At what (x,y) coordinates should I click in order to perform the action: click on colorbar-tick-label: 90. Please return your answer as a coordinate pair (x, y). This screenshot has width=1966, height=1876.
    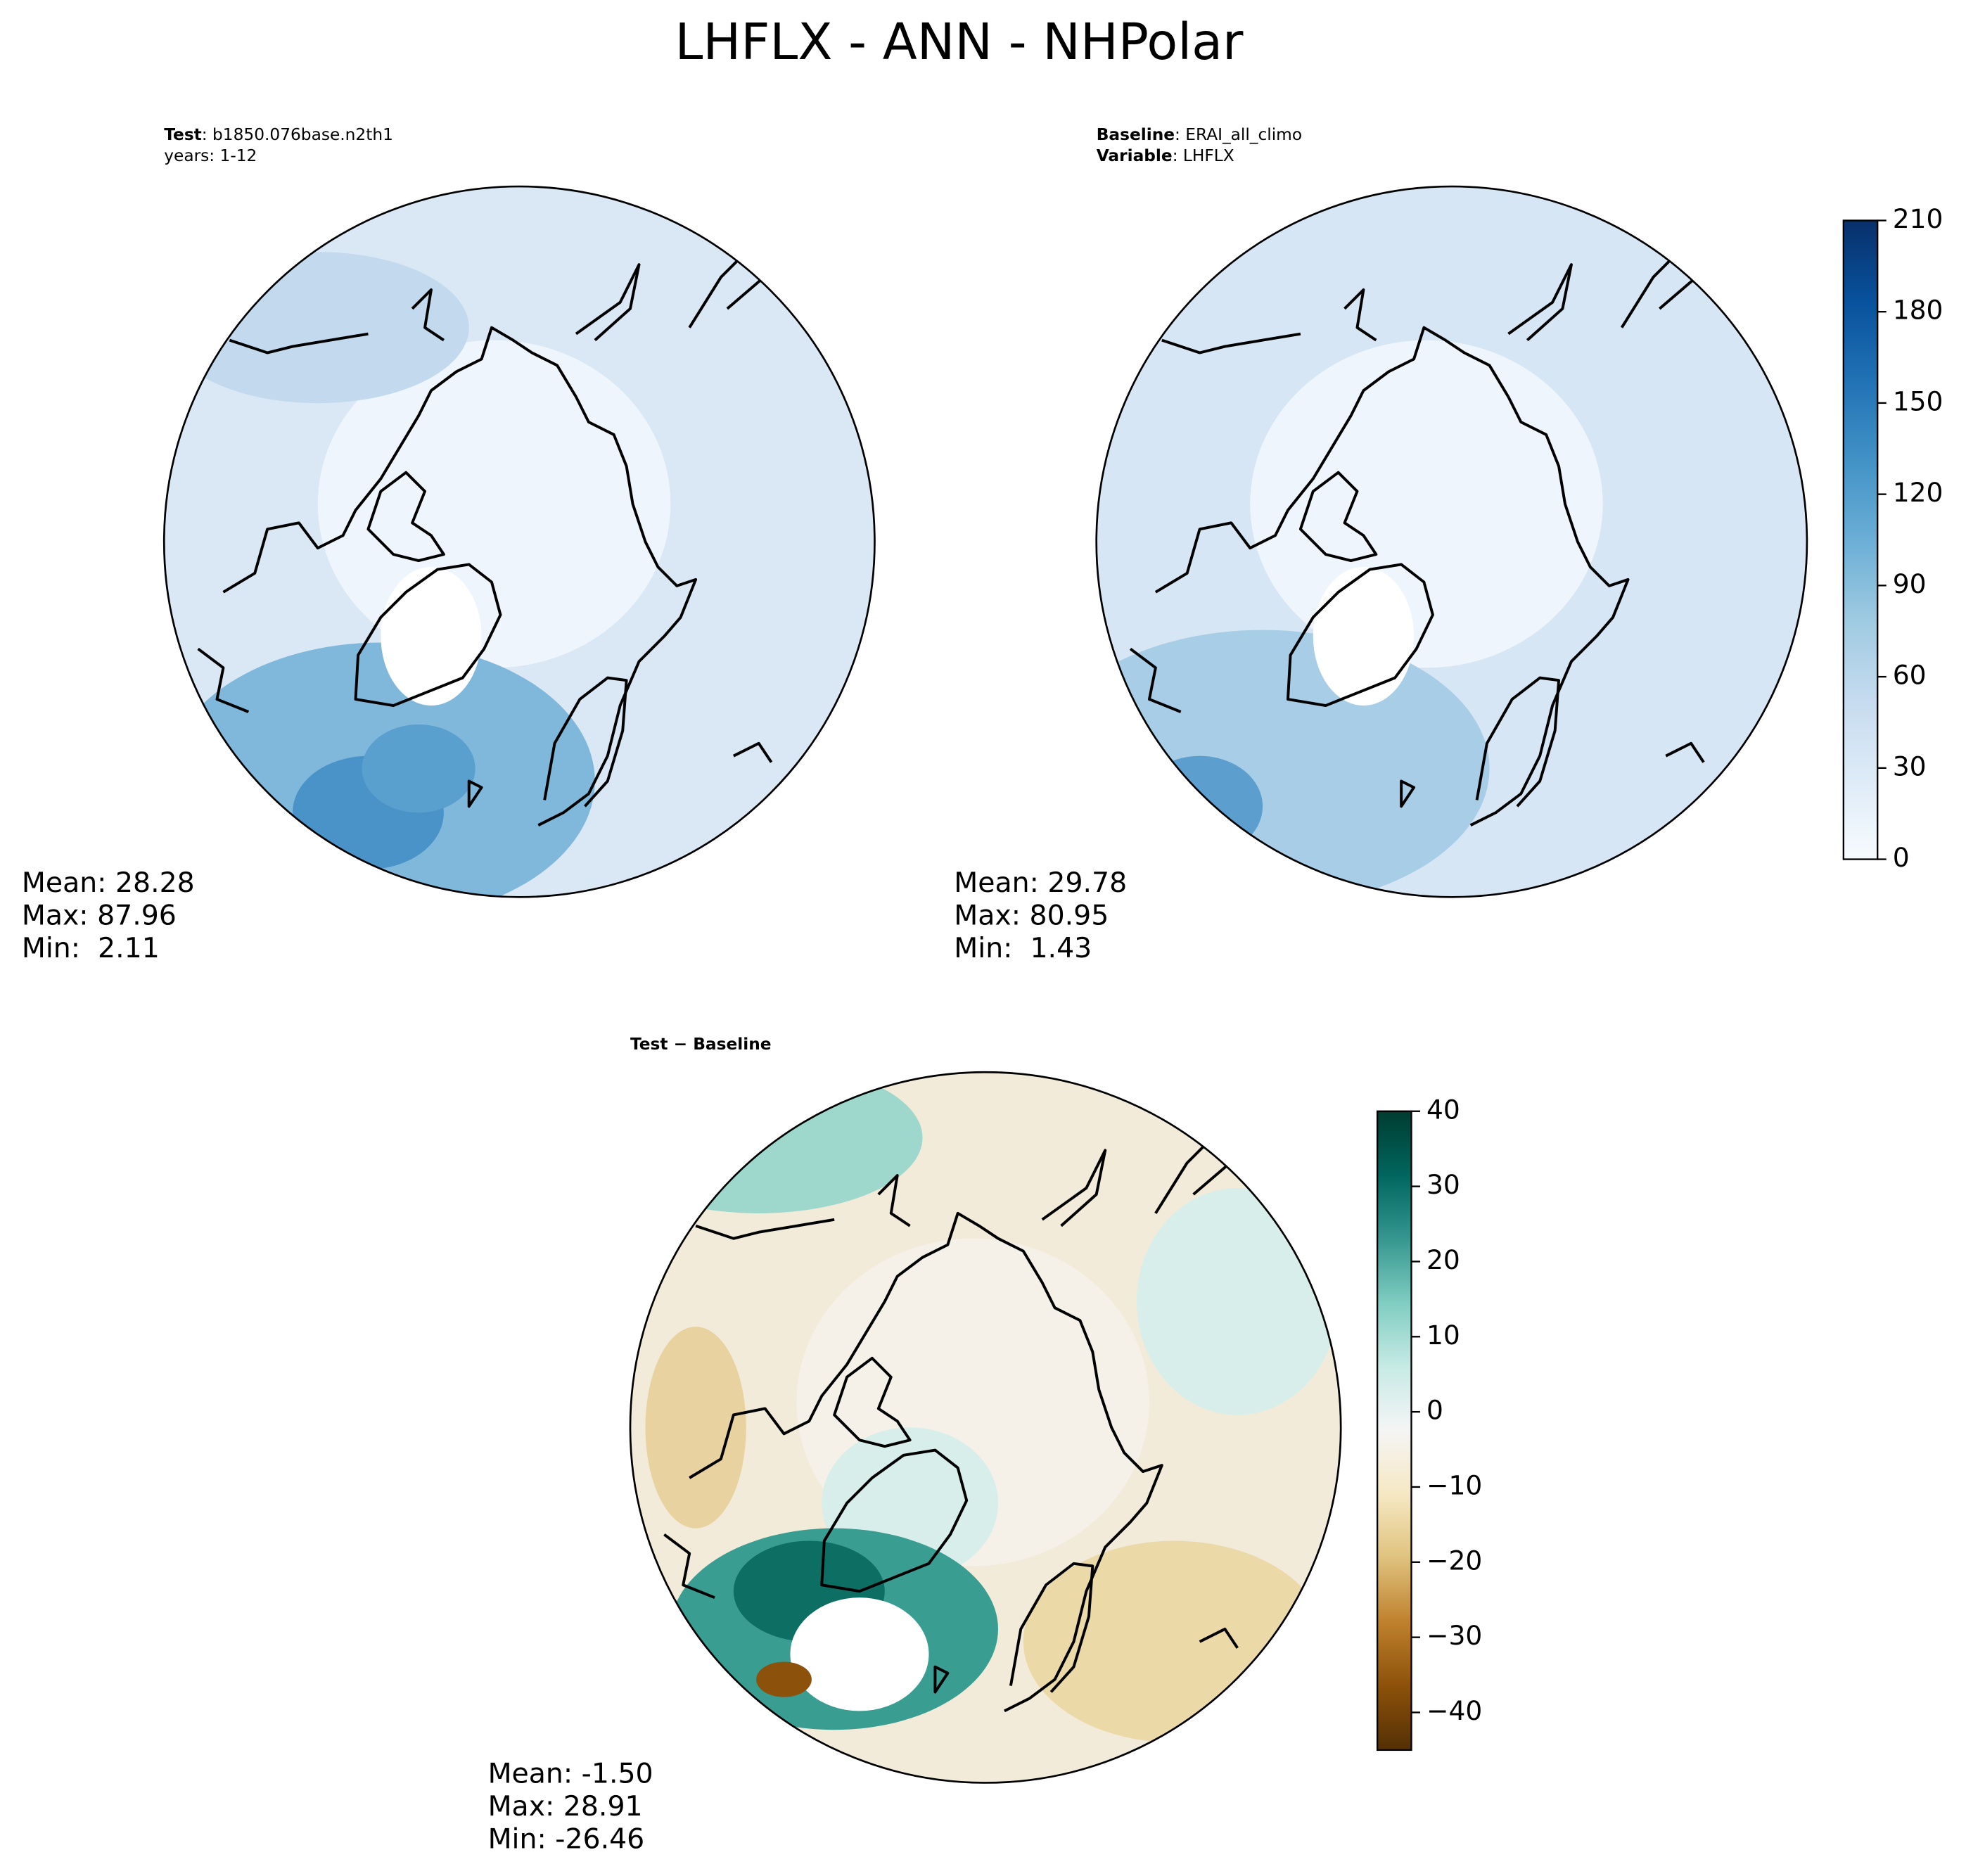
    Looking at the image, I should click on (1910, 583).